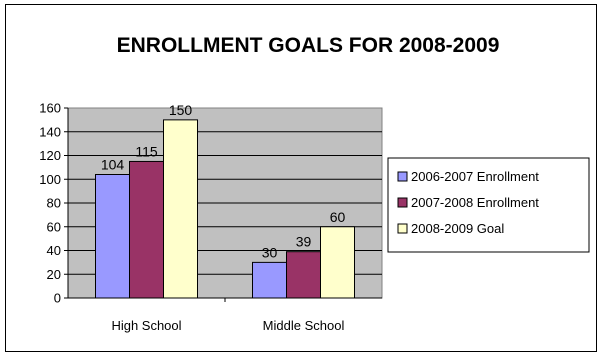  I want to click on legend-label: 2006-2007 Enrollment, so click(475, 176).